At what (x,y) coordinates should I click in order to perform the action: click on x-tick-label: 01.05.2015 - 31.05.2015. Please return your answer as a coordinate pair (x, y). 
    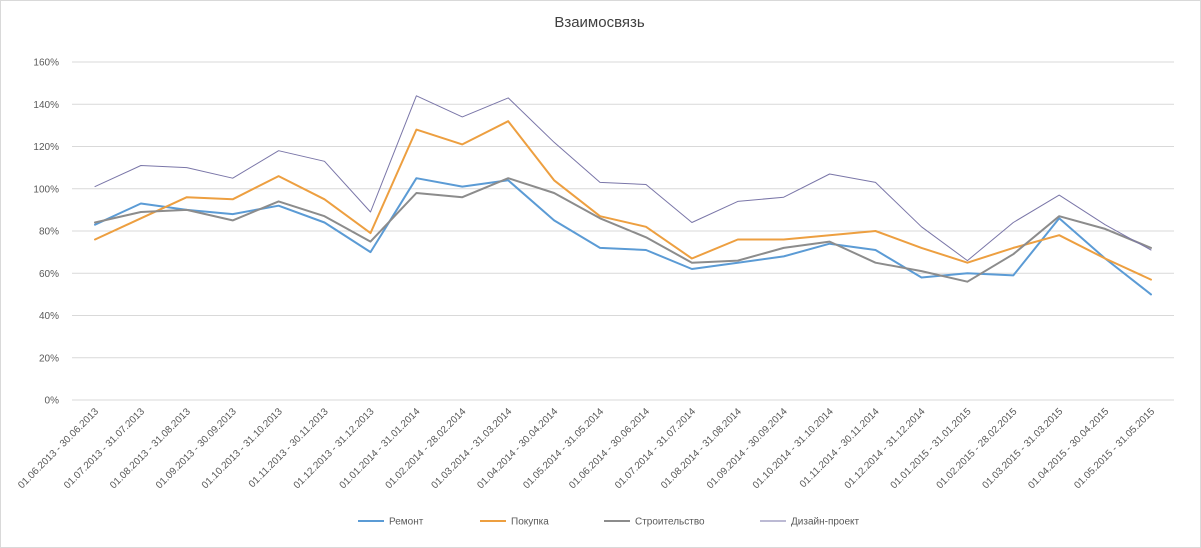
    Looking at the image, I should click on (1114, 448).